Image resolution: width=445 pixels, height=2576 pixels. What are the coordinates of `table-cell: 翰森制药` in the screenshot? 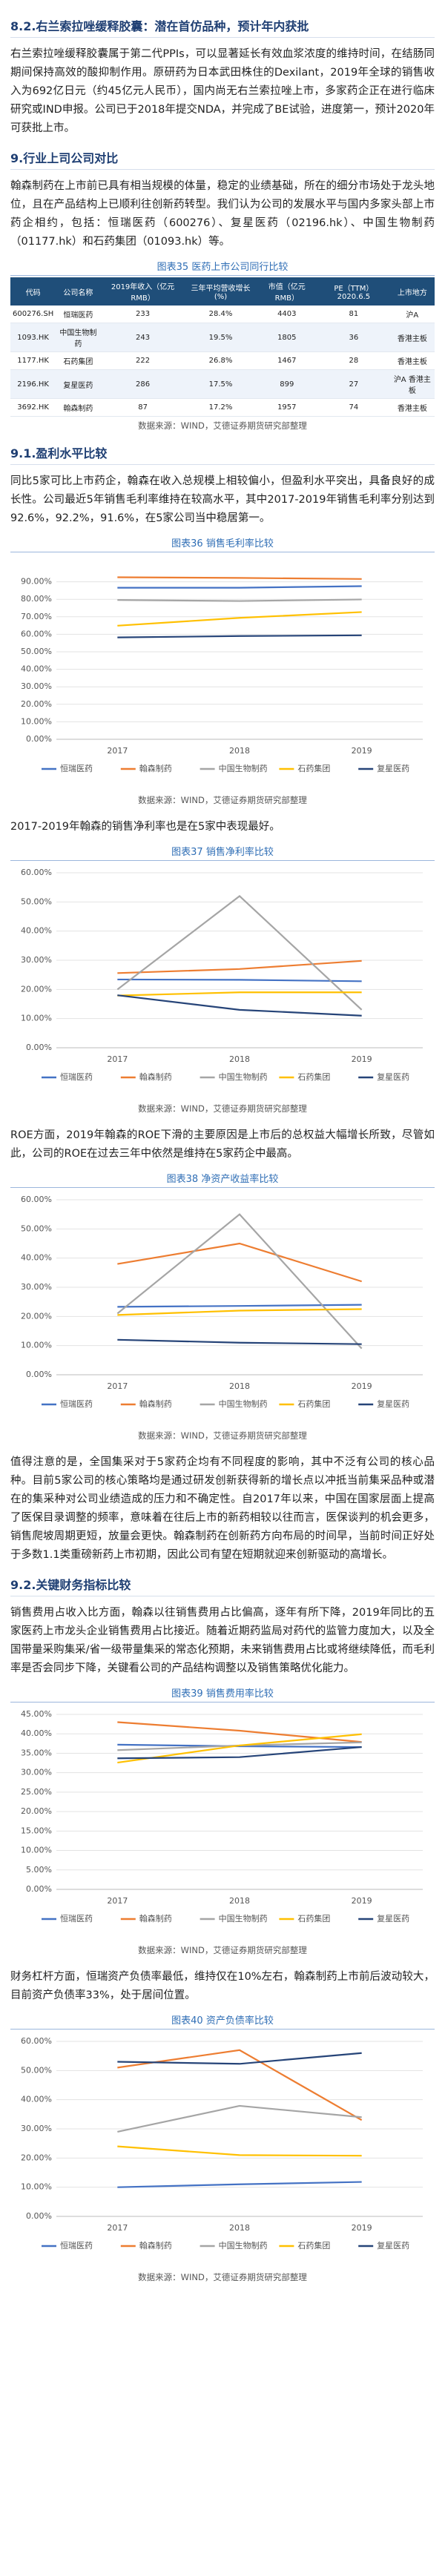 It's located at (78, 407).